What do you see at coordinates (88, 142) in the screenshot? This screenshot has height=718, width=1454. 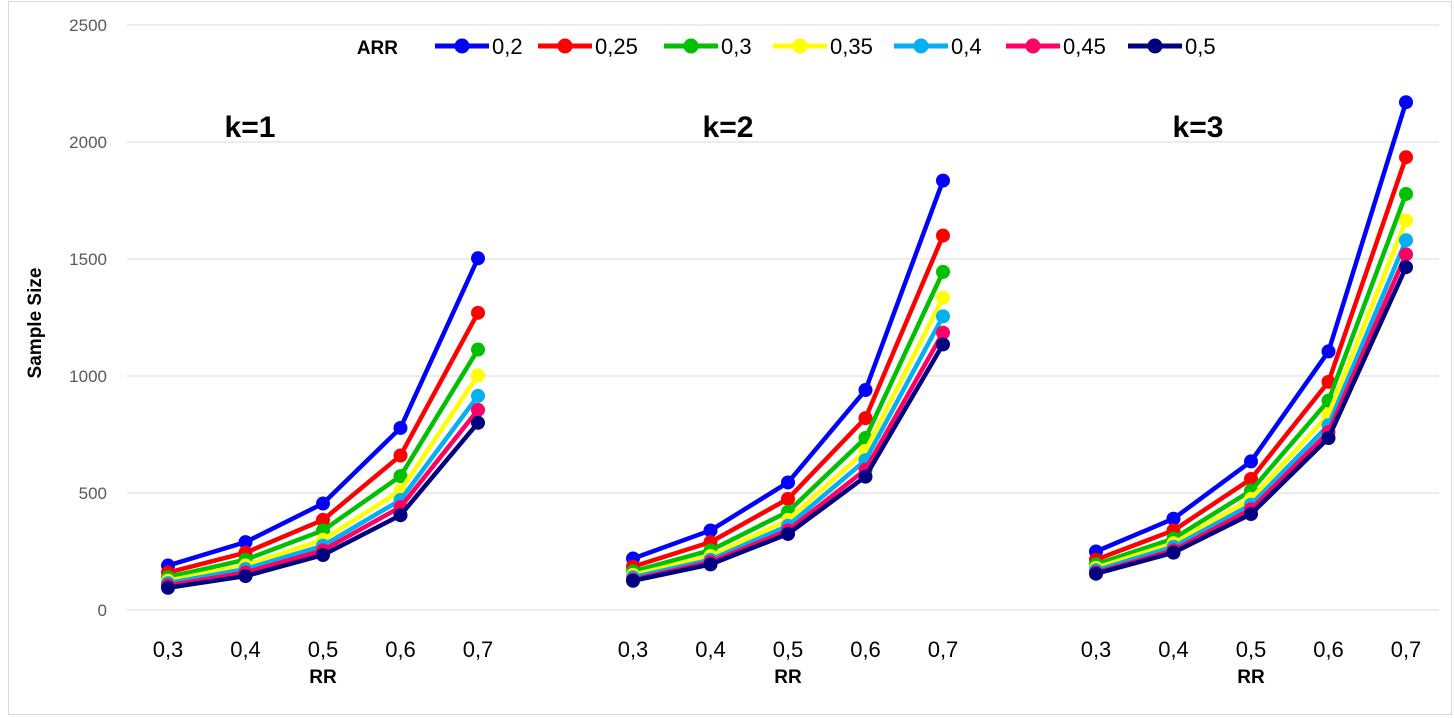 I see `y-tick-label: 2000` at bounding box center [88, 142].